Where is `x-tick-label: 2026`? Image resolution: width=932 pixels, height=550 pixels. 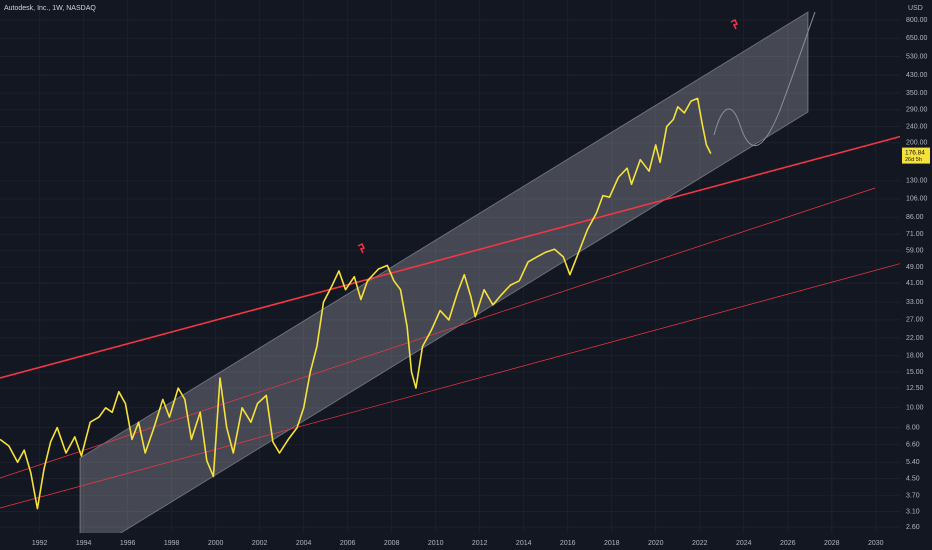
x-tick-label: 2026 is located at coordinates (788, 543).